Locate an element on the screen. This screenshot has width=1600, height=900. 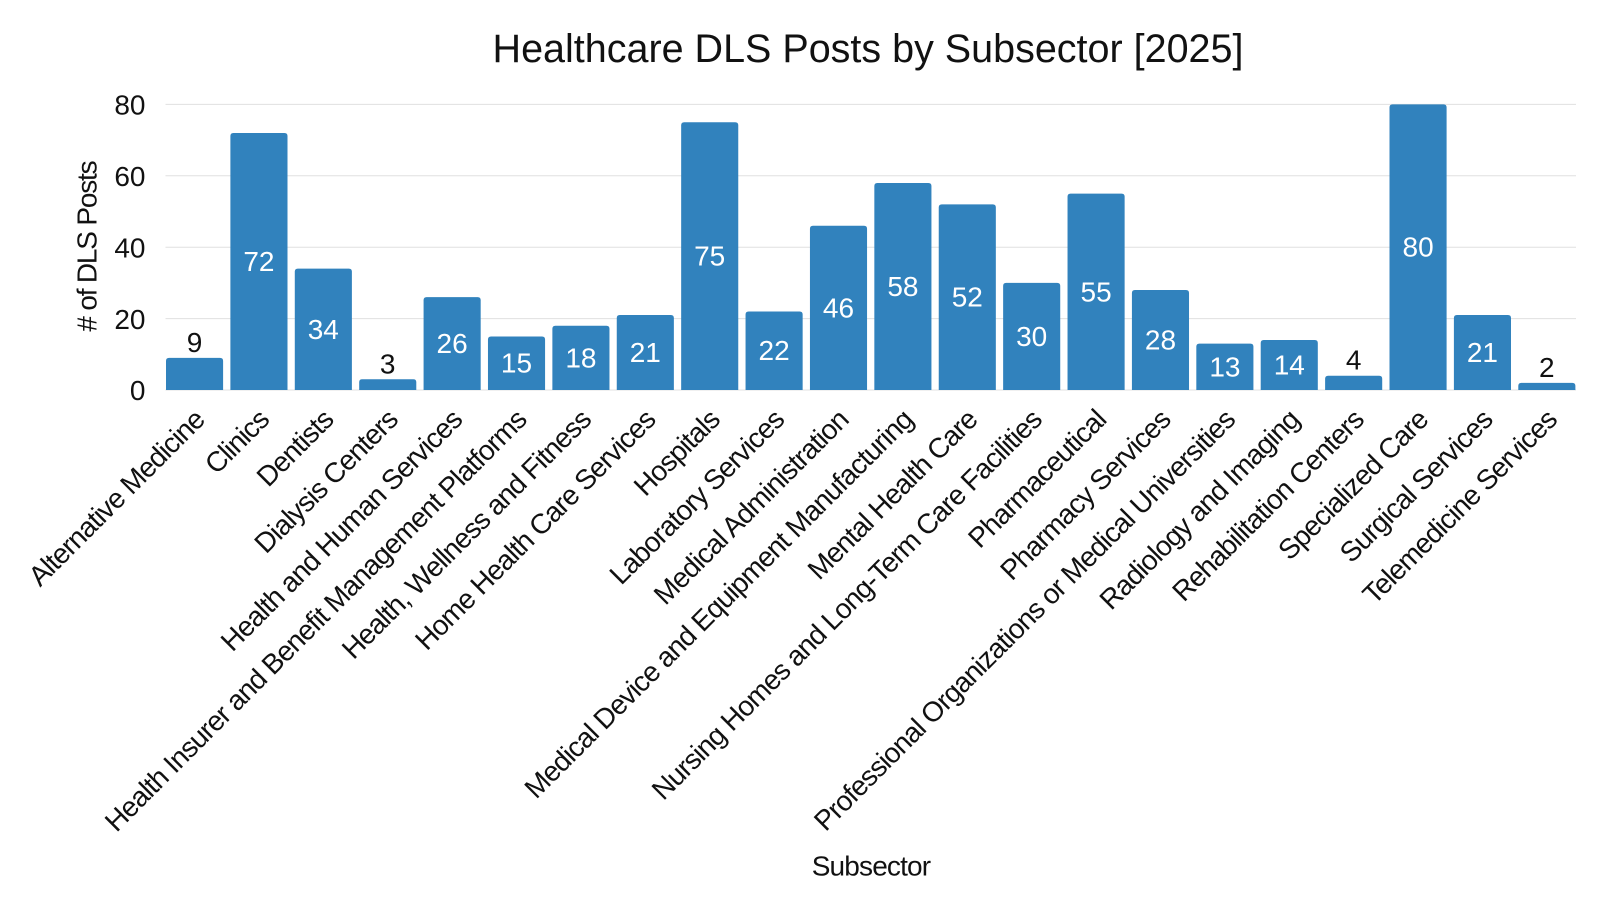
svg-text: 15 is located at coordinates (516, 363).